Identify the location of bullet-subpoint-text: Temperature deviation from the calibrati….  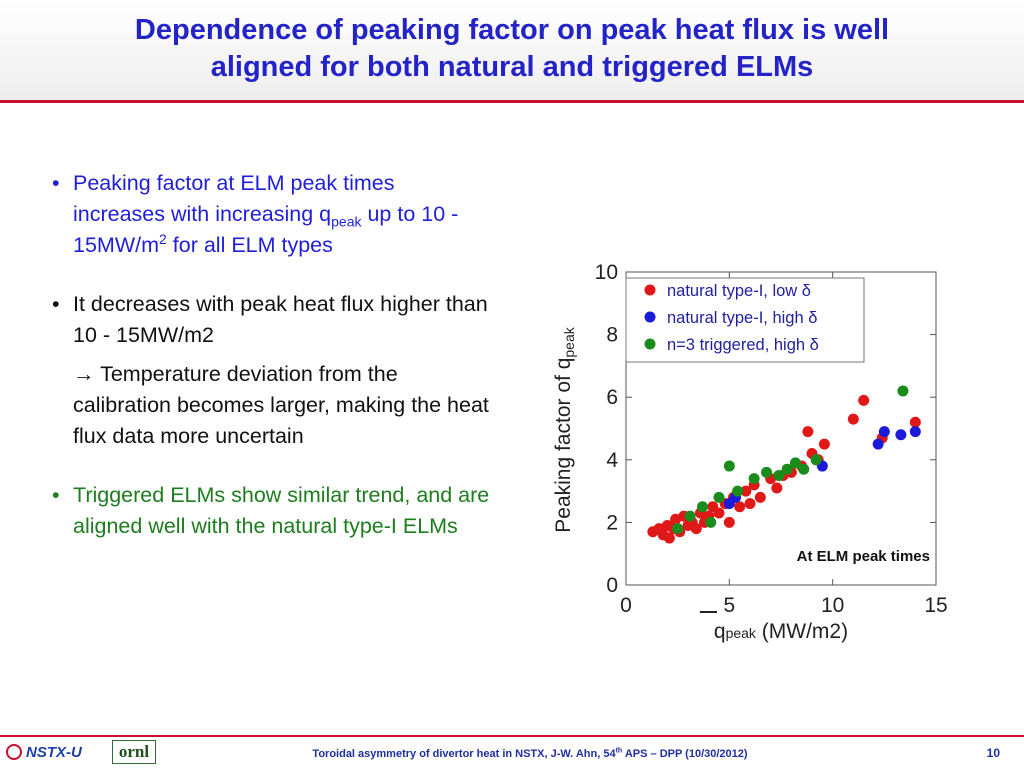
(281, 405).